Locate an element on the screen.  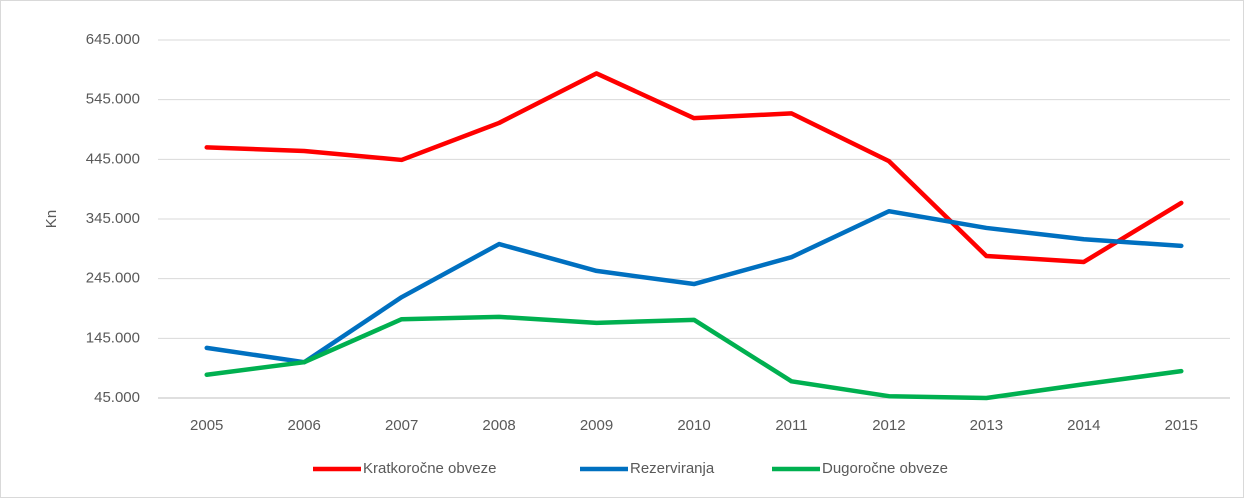
y-tick-label: 45.000 is located at coordinates (117, 397).